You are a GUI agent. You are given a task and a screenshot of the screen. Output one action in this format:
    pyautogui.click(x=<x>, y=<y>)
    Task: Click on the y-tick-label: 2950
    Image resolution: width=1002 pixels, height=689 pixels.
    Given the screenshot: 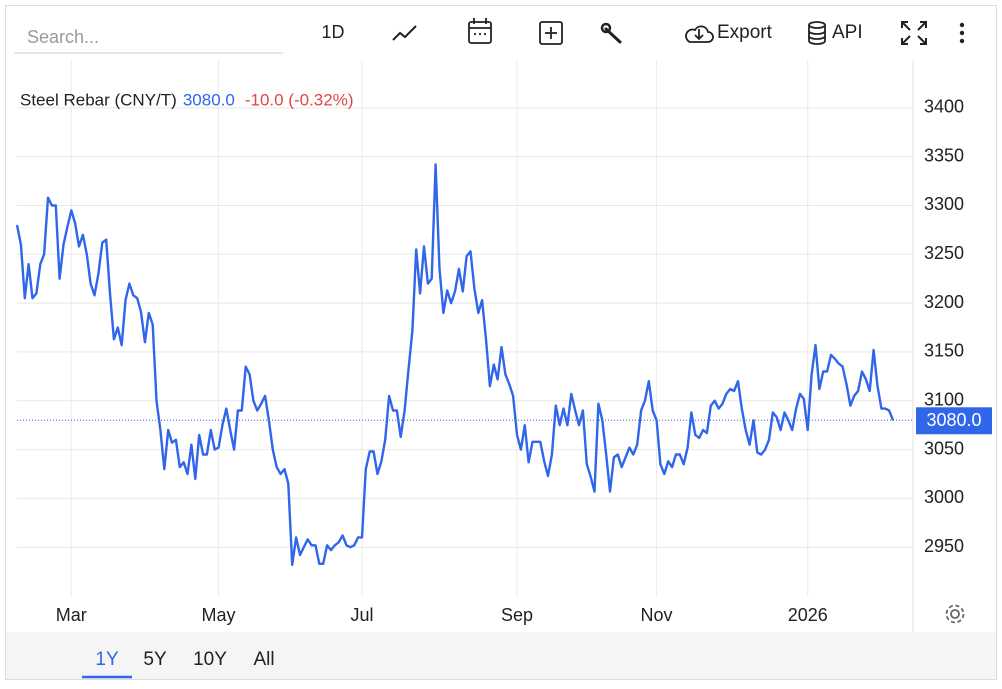 What is the action you would take?
    pyautogui.click(x=944, y=546)
    